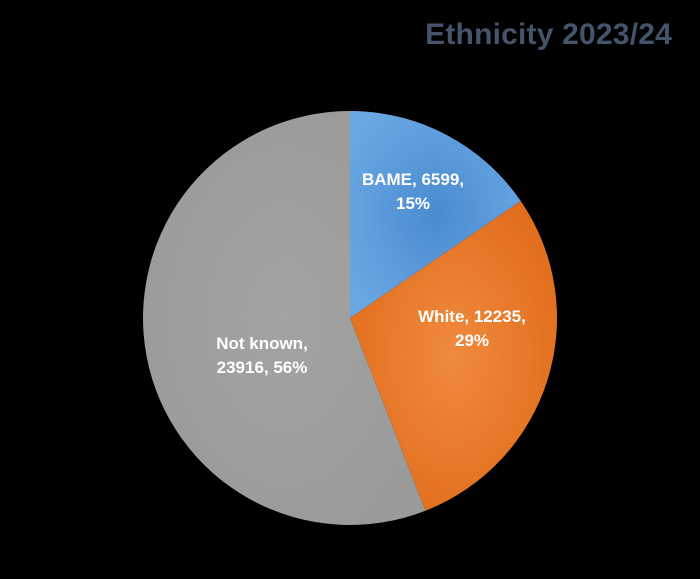  I want to click on data-label-not-known: Not known, 23916, 56%, so click(262, 355).